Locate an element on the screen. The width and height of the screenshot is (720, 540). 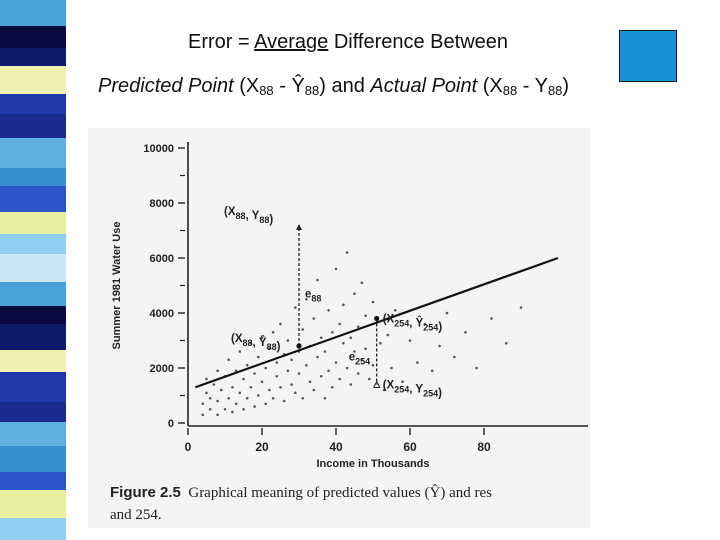
annotation-error-254: e254 is located at coordinates (359, 358).